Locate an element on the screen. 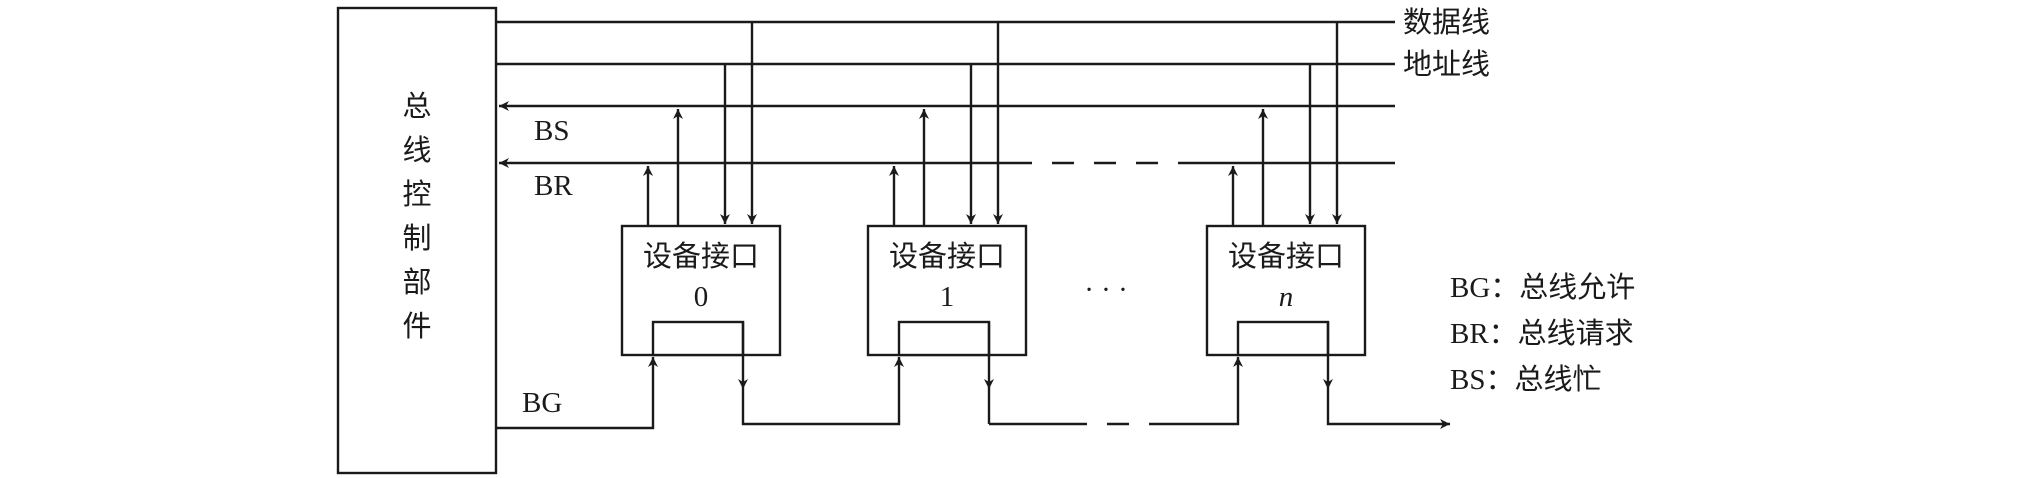 The image size is (2019, 478). controller-char-1: 总 is located at coordinates (416, 106).